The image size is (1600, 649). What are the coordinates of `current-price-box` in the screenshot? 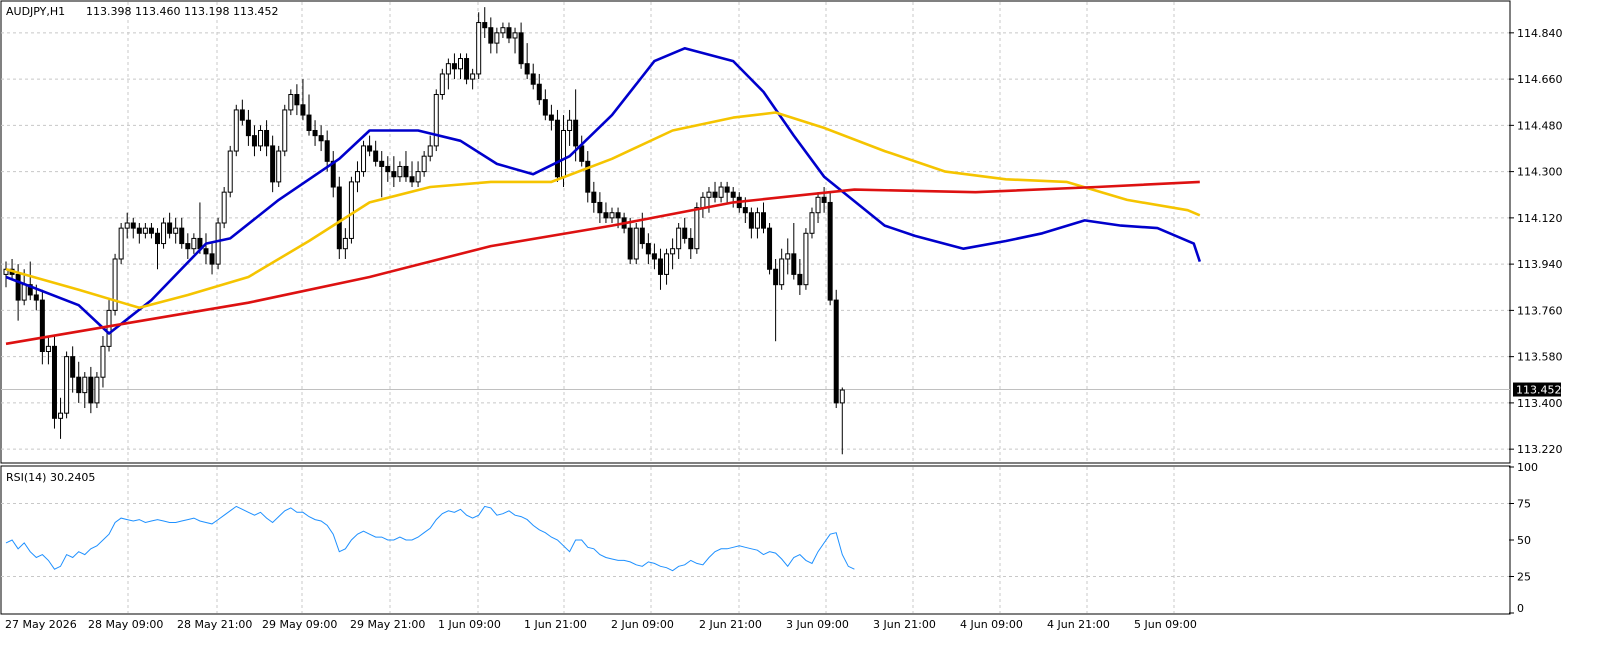 It's located at (1537, 389).